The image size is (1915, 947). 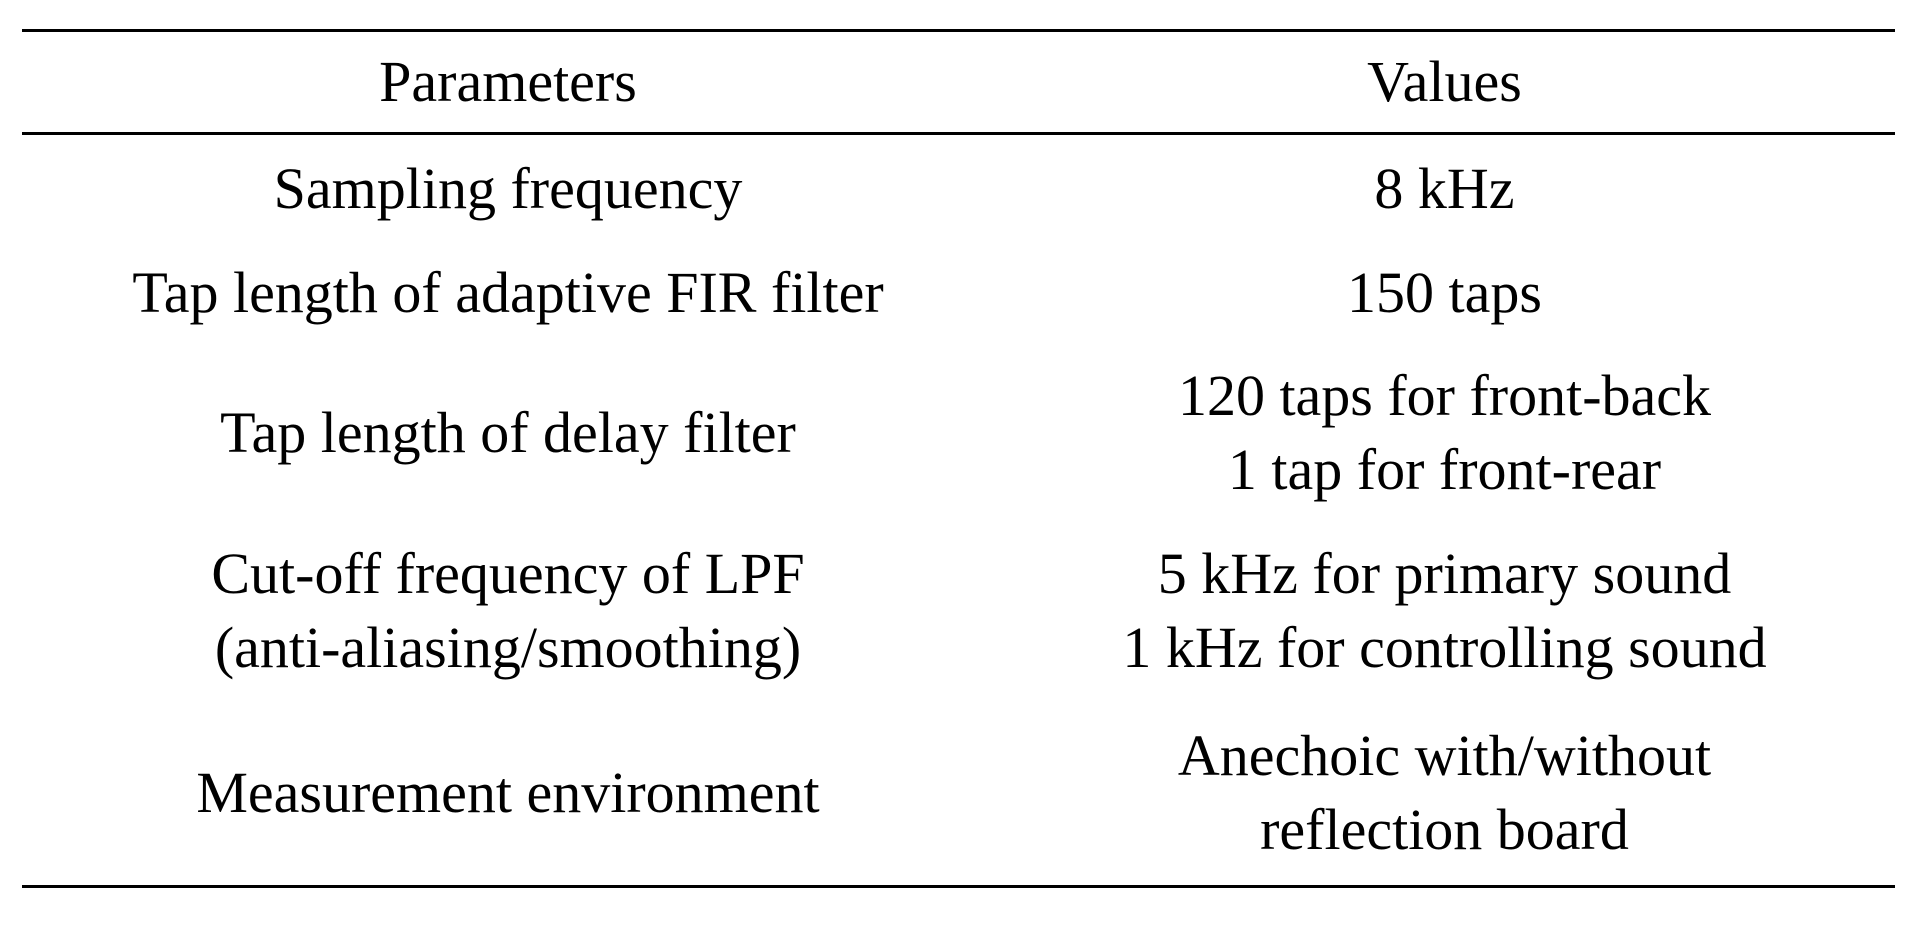 What do you see at coordinates (1444, 469) in the screenshot?
I see `value-text-line-2: 1 tap for front-rear` at bounding box center [1444, 469].